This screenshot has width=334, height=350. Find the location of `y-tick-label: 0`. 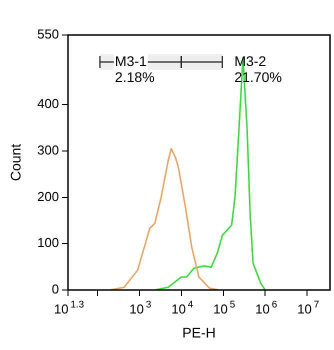

y-tick-label: 0 is located at coordinates (55, 289).